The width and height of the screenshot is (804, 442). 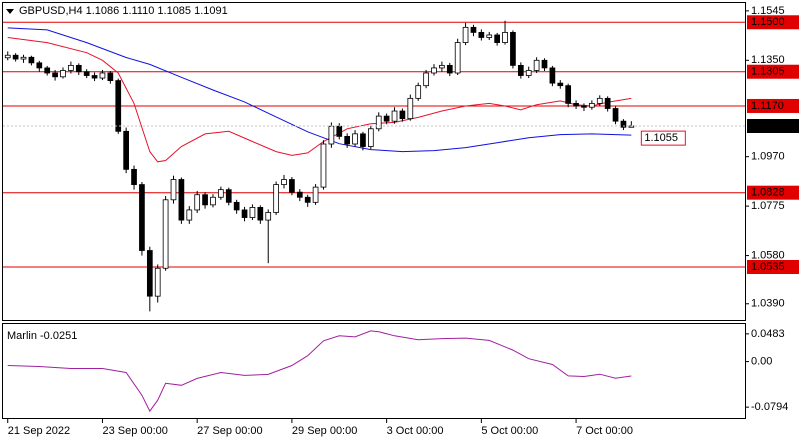 What do you see at coordinates (768, 157) in the screenshot?
I see `y-tick-label: 1.0970` at bounding box center [768, 157].